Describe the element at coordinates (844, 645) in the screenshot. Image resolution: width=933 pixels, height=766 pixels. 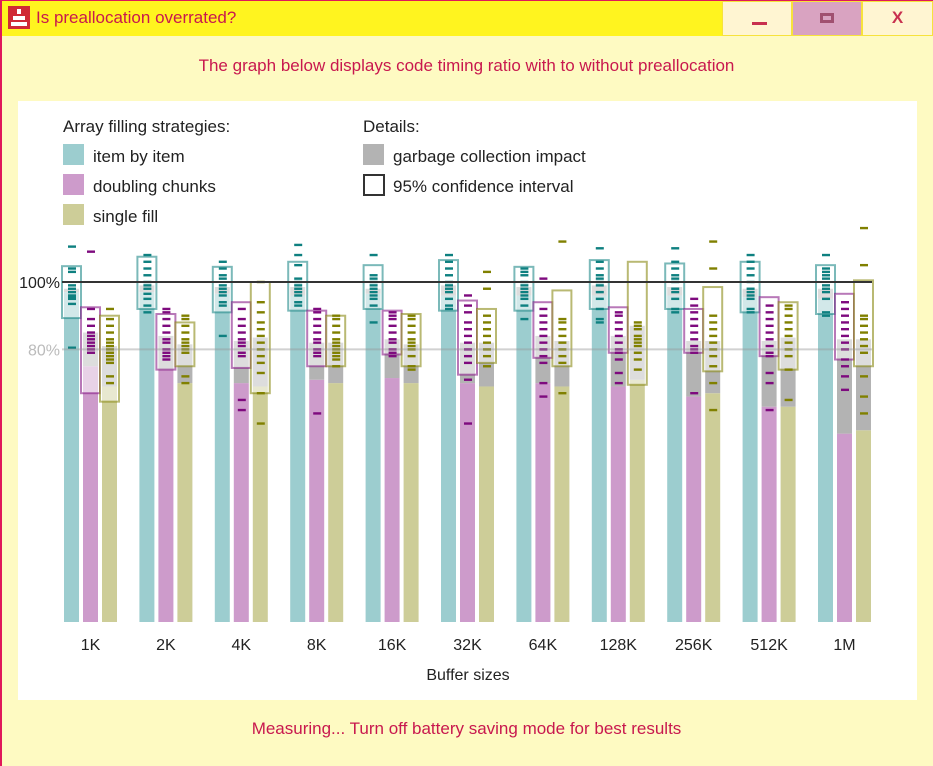
I see `x-tick-label: 1M` at that location.